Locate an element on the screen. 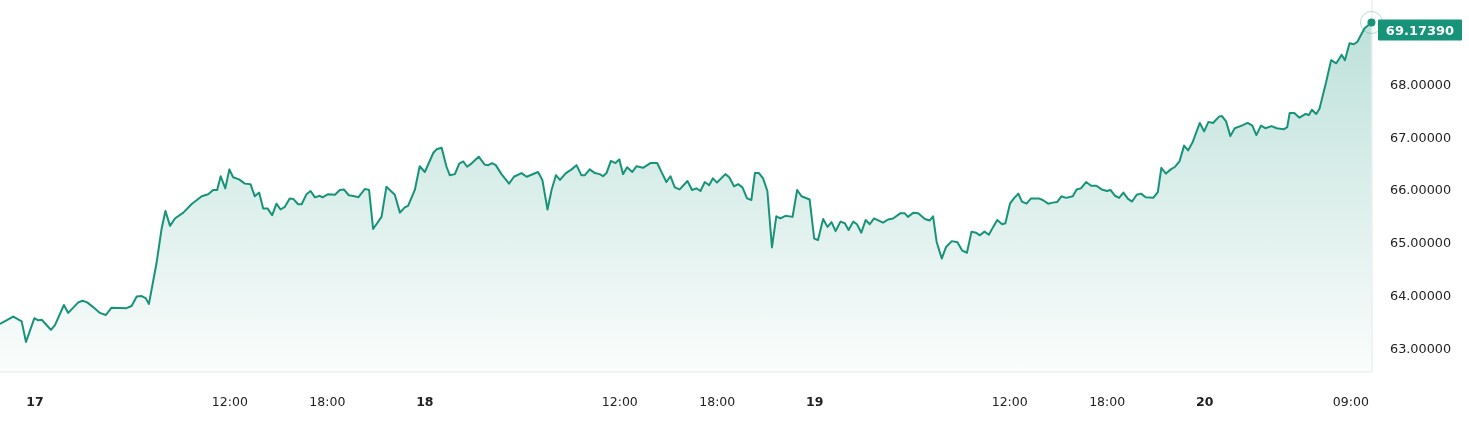  x-tick-label: 09:00 is located at coordinates (1350, 401).